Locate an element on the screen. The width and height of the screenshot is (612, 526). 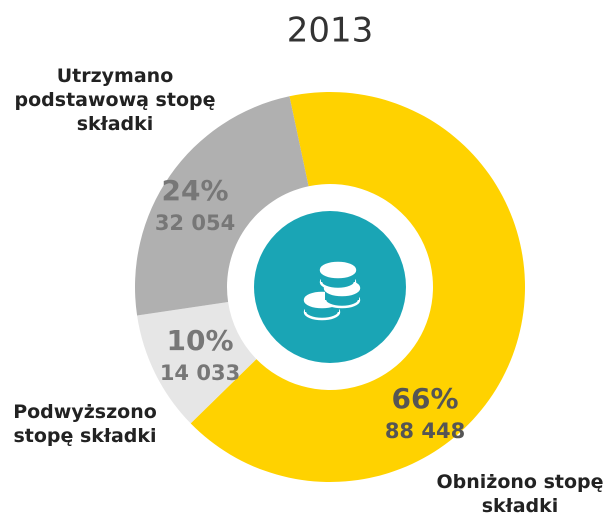
count-label: 88 448 is located at coordinates (425, 431).